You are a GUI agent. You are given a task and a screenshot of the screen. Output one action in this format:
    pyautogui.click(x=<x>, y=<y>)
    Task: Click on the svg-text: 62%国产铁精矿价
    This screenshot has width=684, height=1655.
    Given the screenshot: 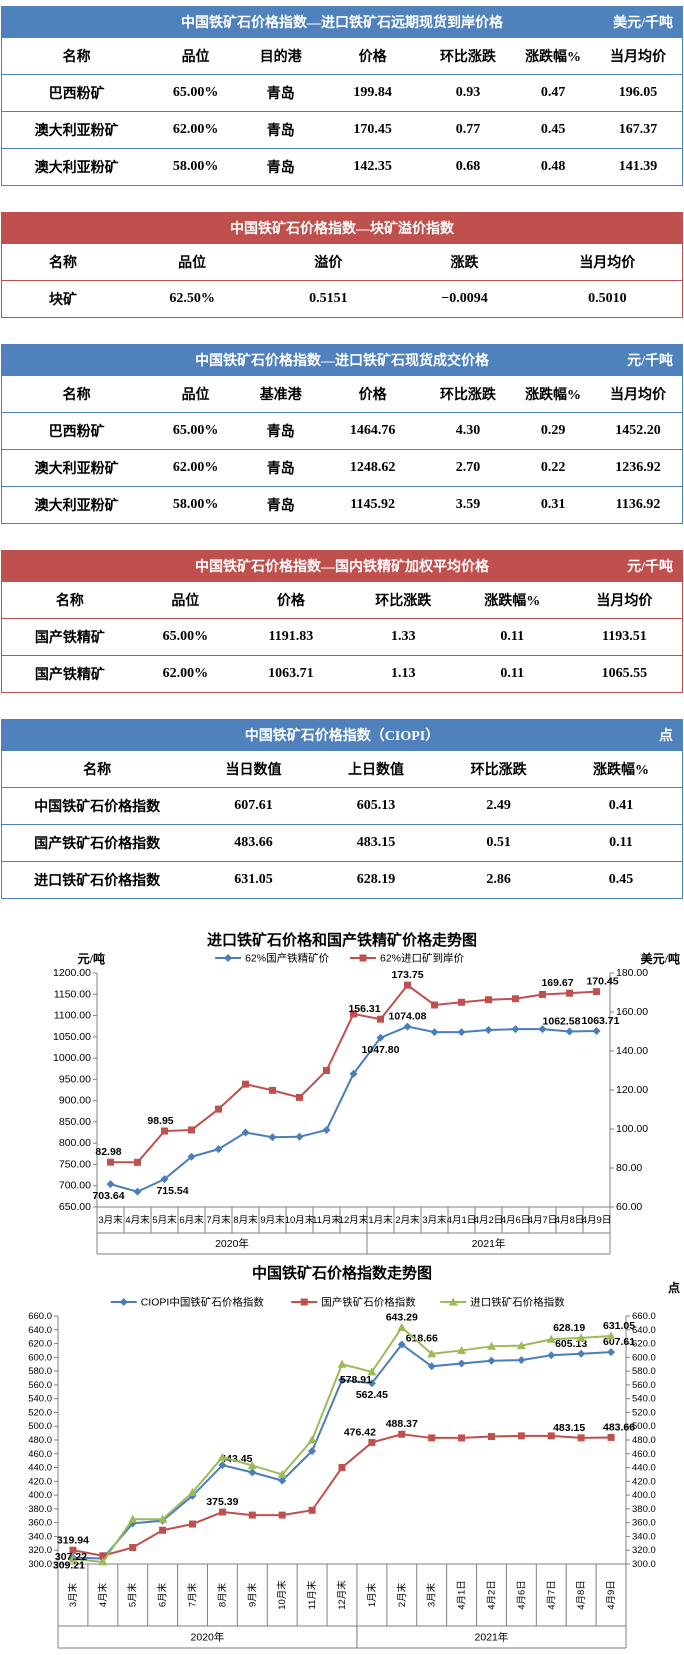 What is the action you would take?
    pyautogui.click(x=287, y=958)
    